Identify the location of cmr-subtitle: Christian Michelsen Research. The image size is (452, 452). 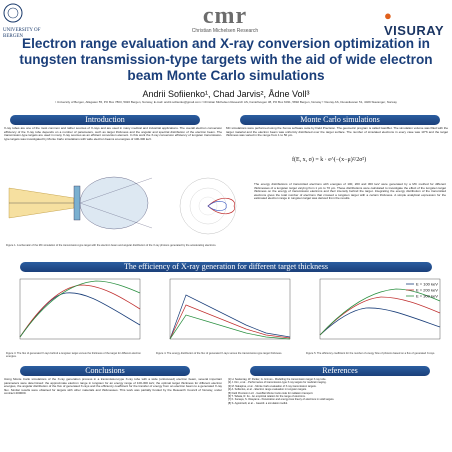
(225, 31).